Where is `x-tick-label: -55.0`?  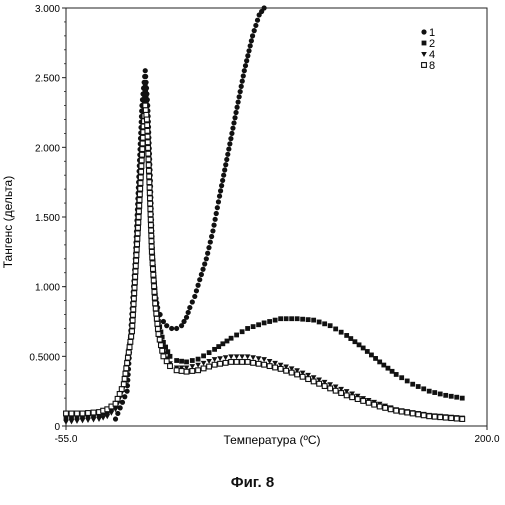 x-tick-label: -55.0 is located at coordinates (66, 439).